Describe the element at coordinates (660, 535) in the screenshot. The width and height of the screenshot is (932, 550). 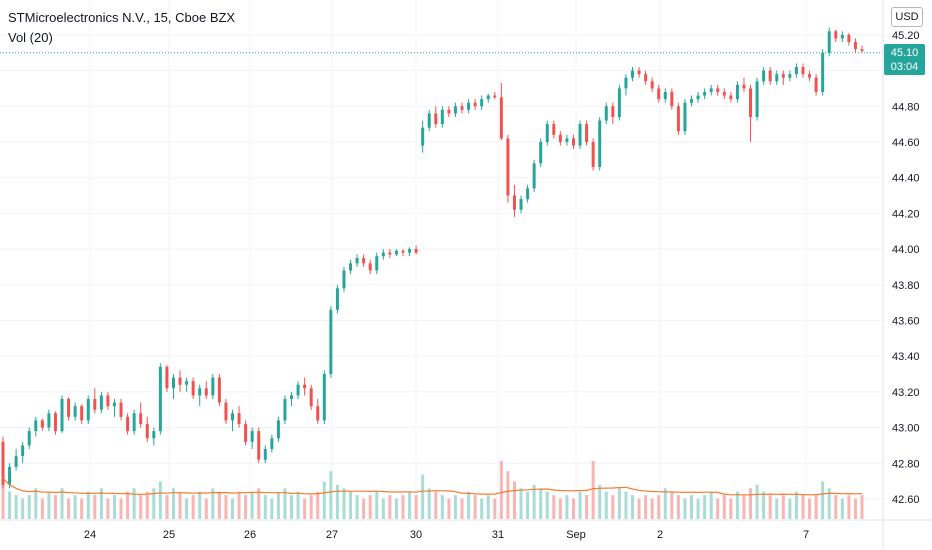
I see `x-tick-label: 2` at that location.